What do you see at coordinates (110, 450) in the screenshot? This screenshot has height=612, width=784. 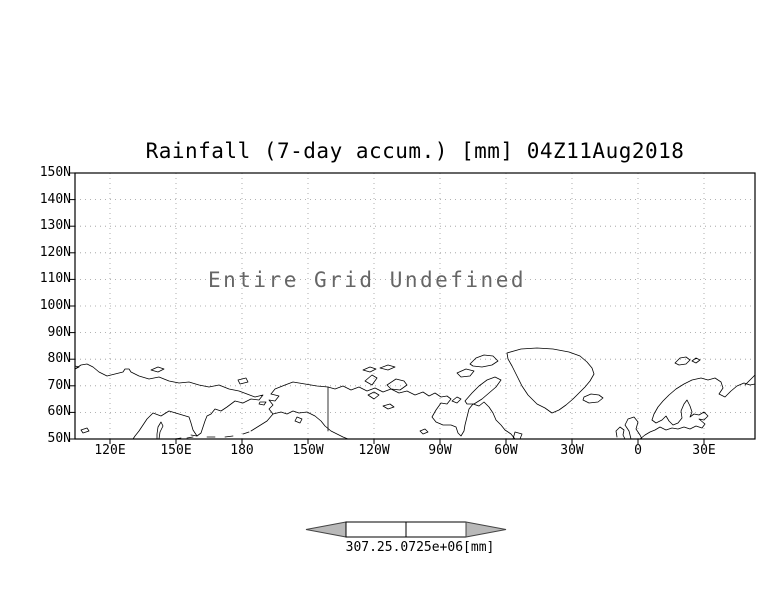 I see `x-axis-tick-label: 120E` at bounding box center [110, 450].